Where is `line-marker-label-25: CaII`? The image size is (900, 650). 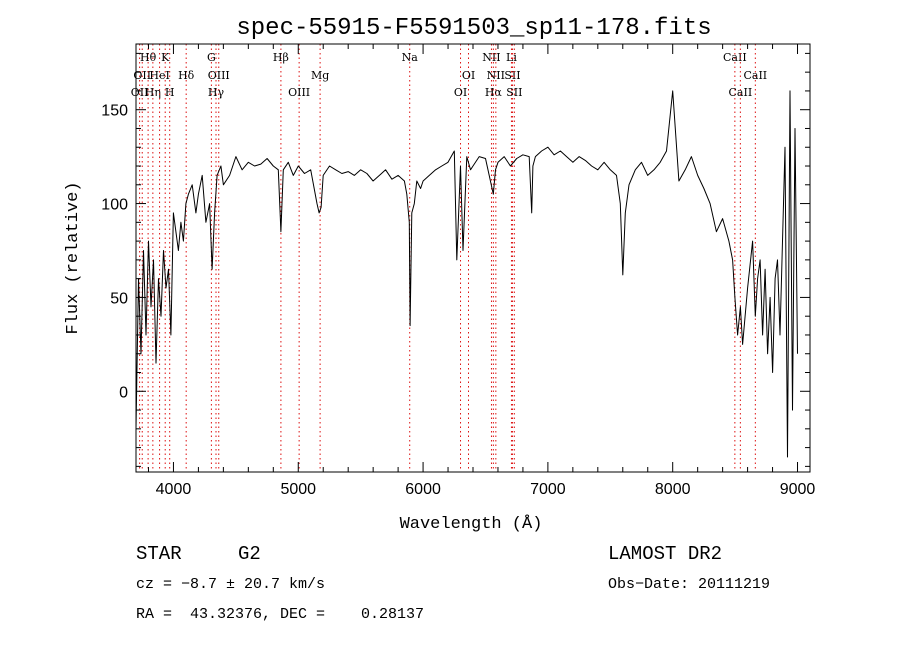 line-marker-label-25: CaII is located at coordinates (755, 75).